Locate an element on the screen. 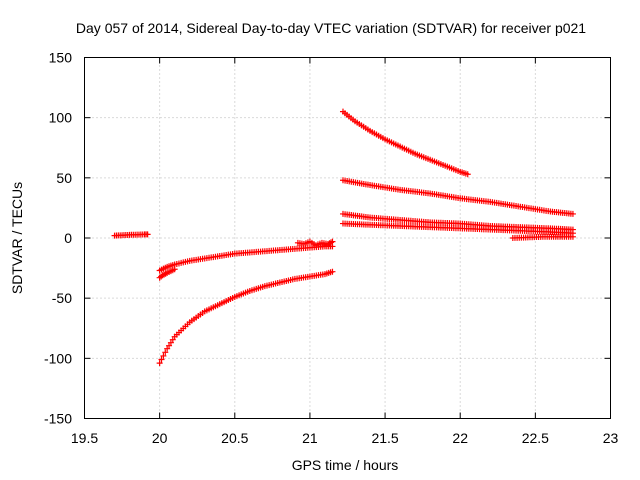 The height and width of the screenshot is (480, 640). y-axis-label: SDTVAR / TECUs is located at coordinates (17, 238).